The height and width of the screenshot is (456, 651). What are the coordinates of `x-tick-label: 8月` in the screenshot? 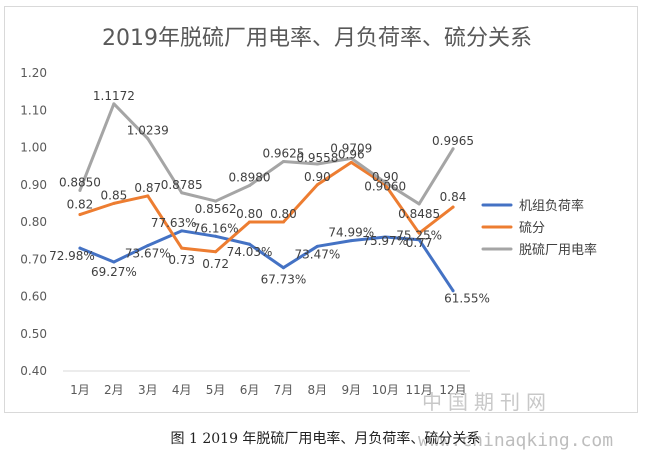 It's located at (318, 390).